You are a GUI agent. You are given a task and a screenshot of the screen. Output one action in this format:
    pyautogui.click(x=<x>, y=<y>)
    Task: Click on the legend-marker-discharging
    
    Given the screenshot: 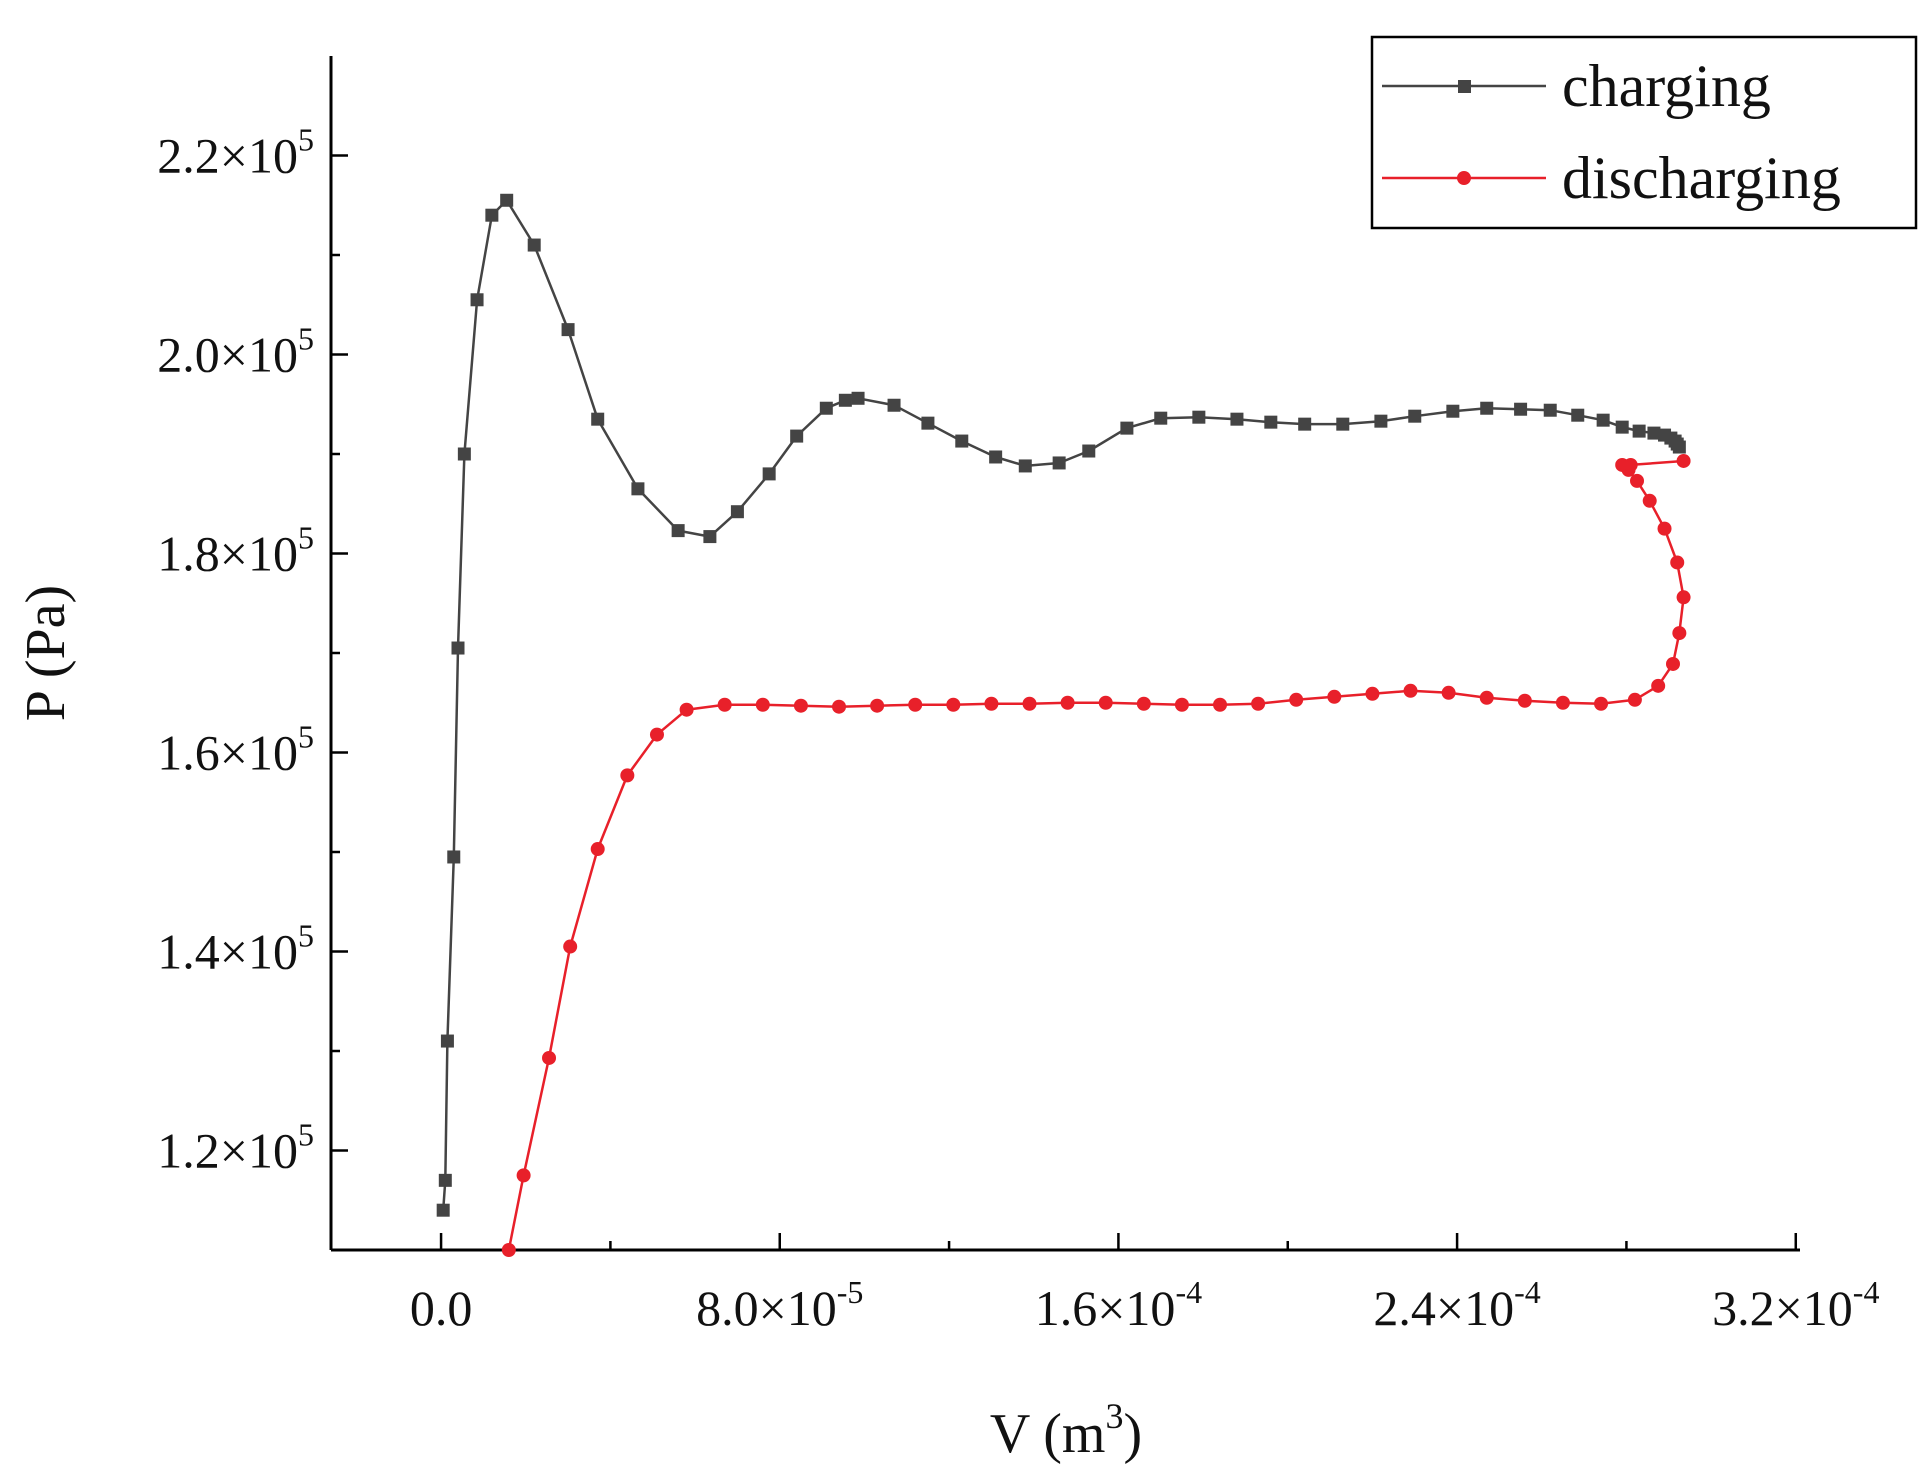 What is the action you would take?
    pyautogui.click(x=1464, y=178)
    